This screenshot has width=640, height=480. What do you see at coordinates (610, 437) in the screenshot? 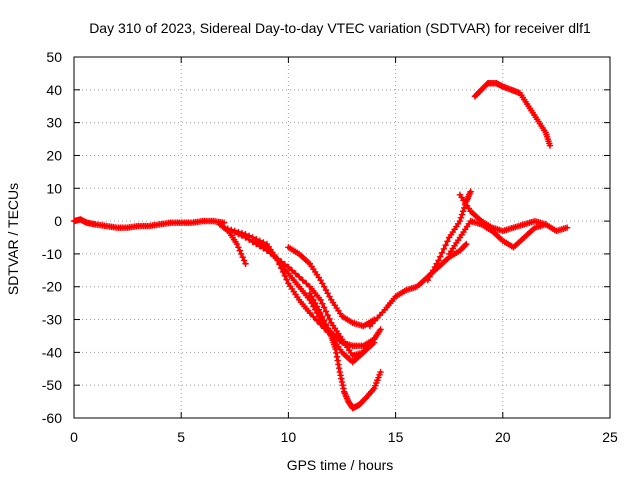
I see `x-tick-label: 25` at bounding box center [610, 437].